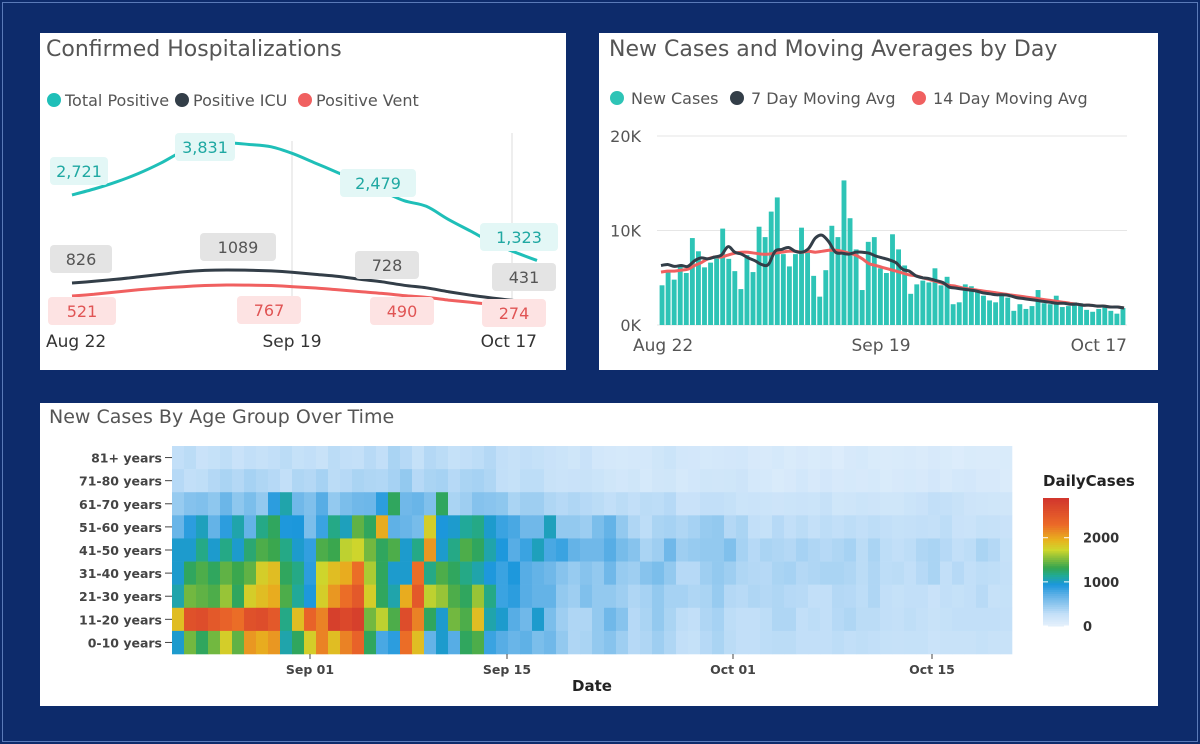 The width and height of the screenshot is (1200, 744). What do you see at coordinates (194, 49) in the screenshot?
I see `hospitalizations-title: Confirmed Hospitalizations` at bounding box center [194, 49].